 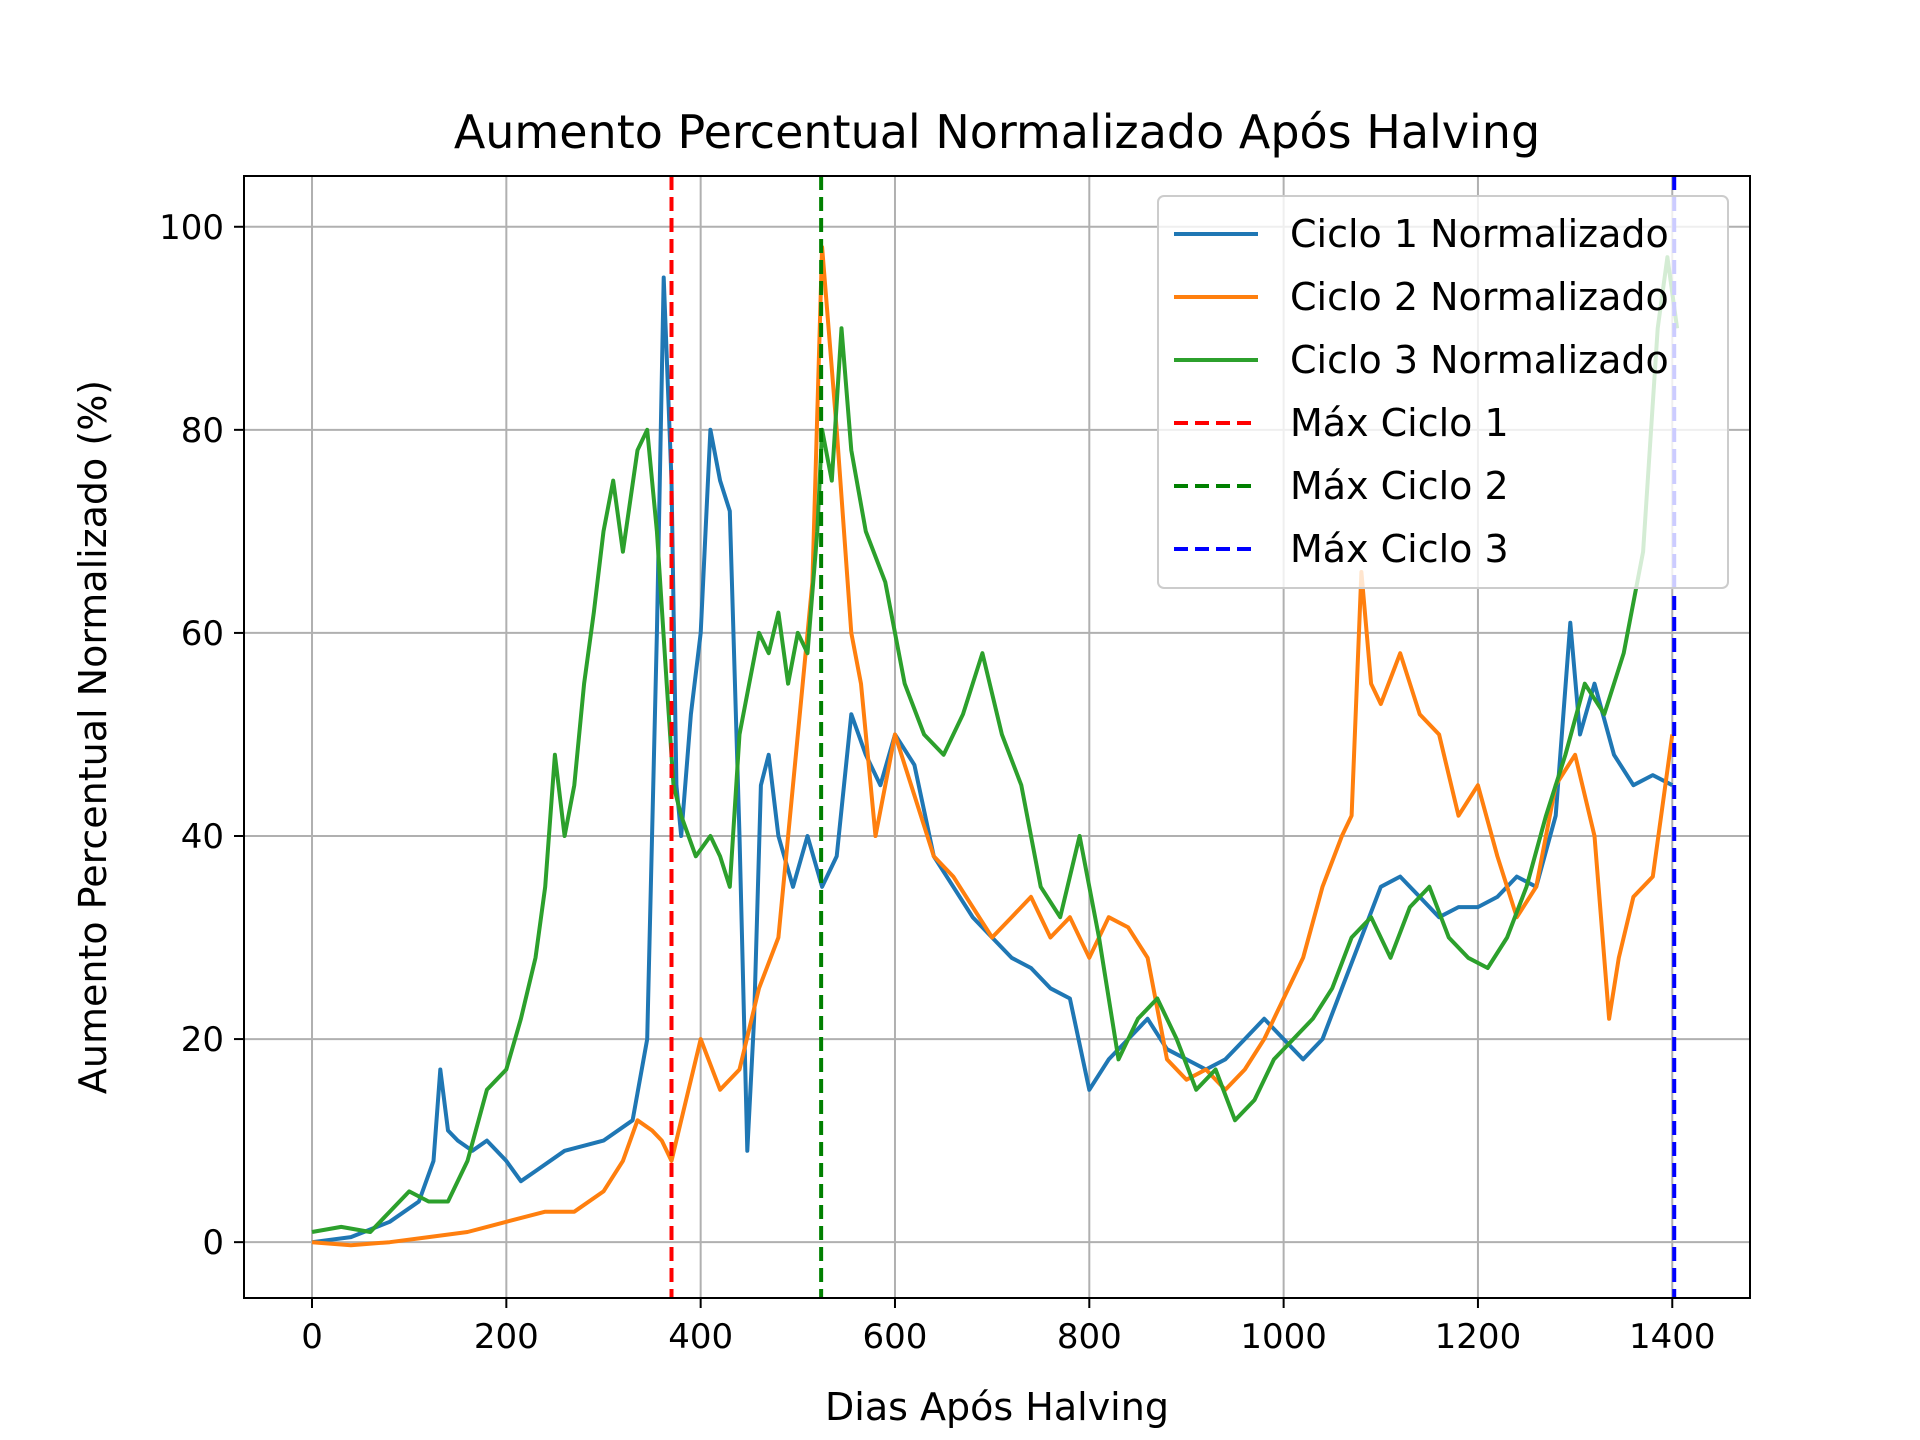 What do you see at coordinates (506, 1337) in the screenshot?
I see `x-tick-label: 200` at bounding box center [506, 1337].